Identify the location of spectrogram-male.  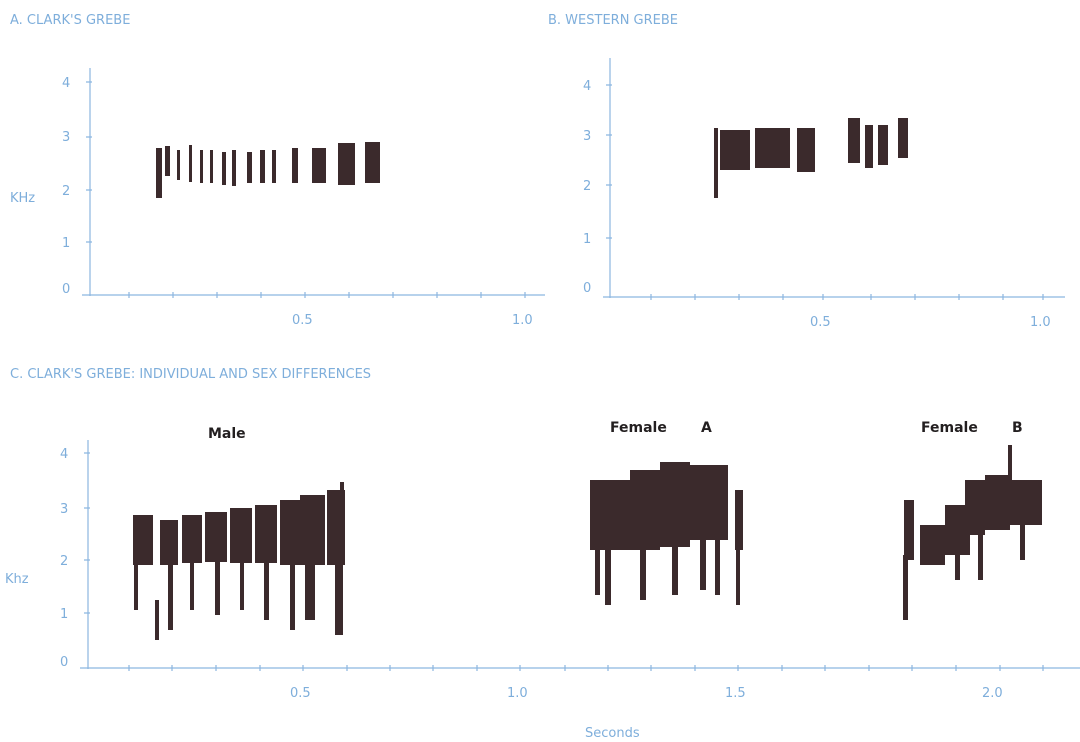
(239, 561).